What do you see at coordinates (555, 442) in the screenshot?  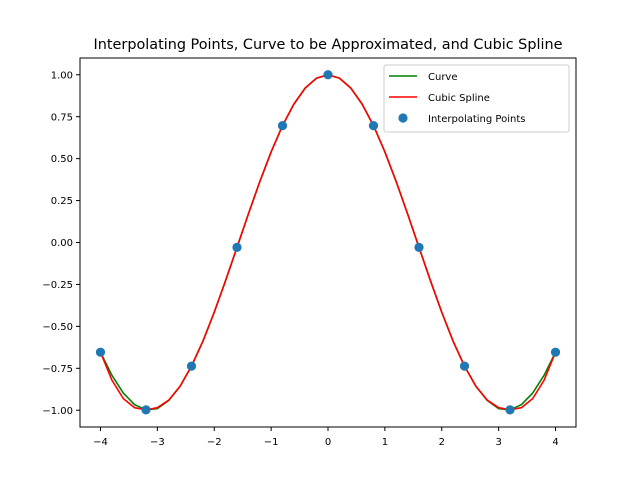 I see `x-tick-label: 4` at bounding box center [555, 442].